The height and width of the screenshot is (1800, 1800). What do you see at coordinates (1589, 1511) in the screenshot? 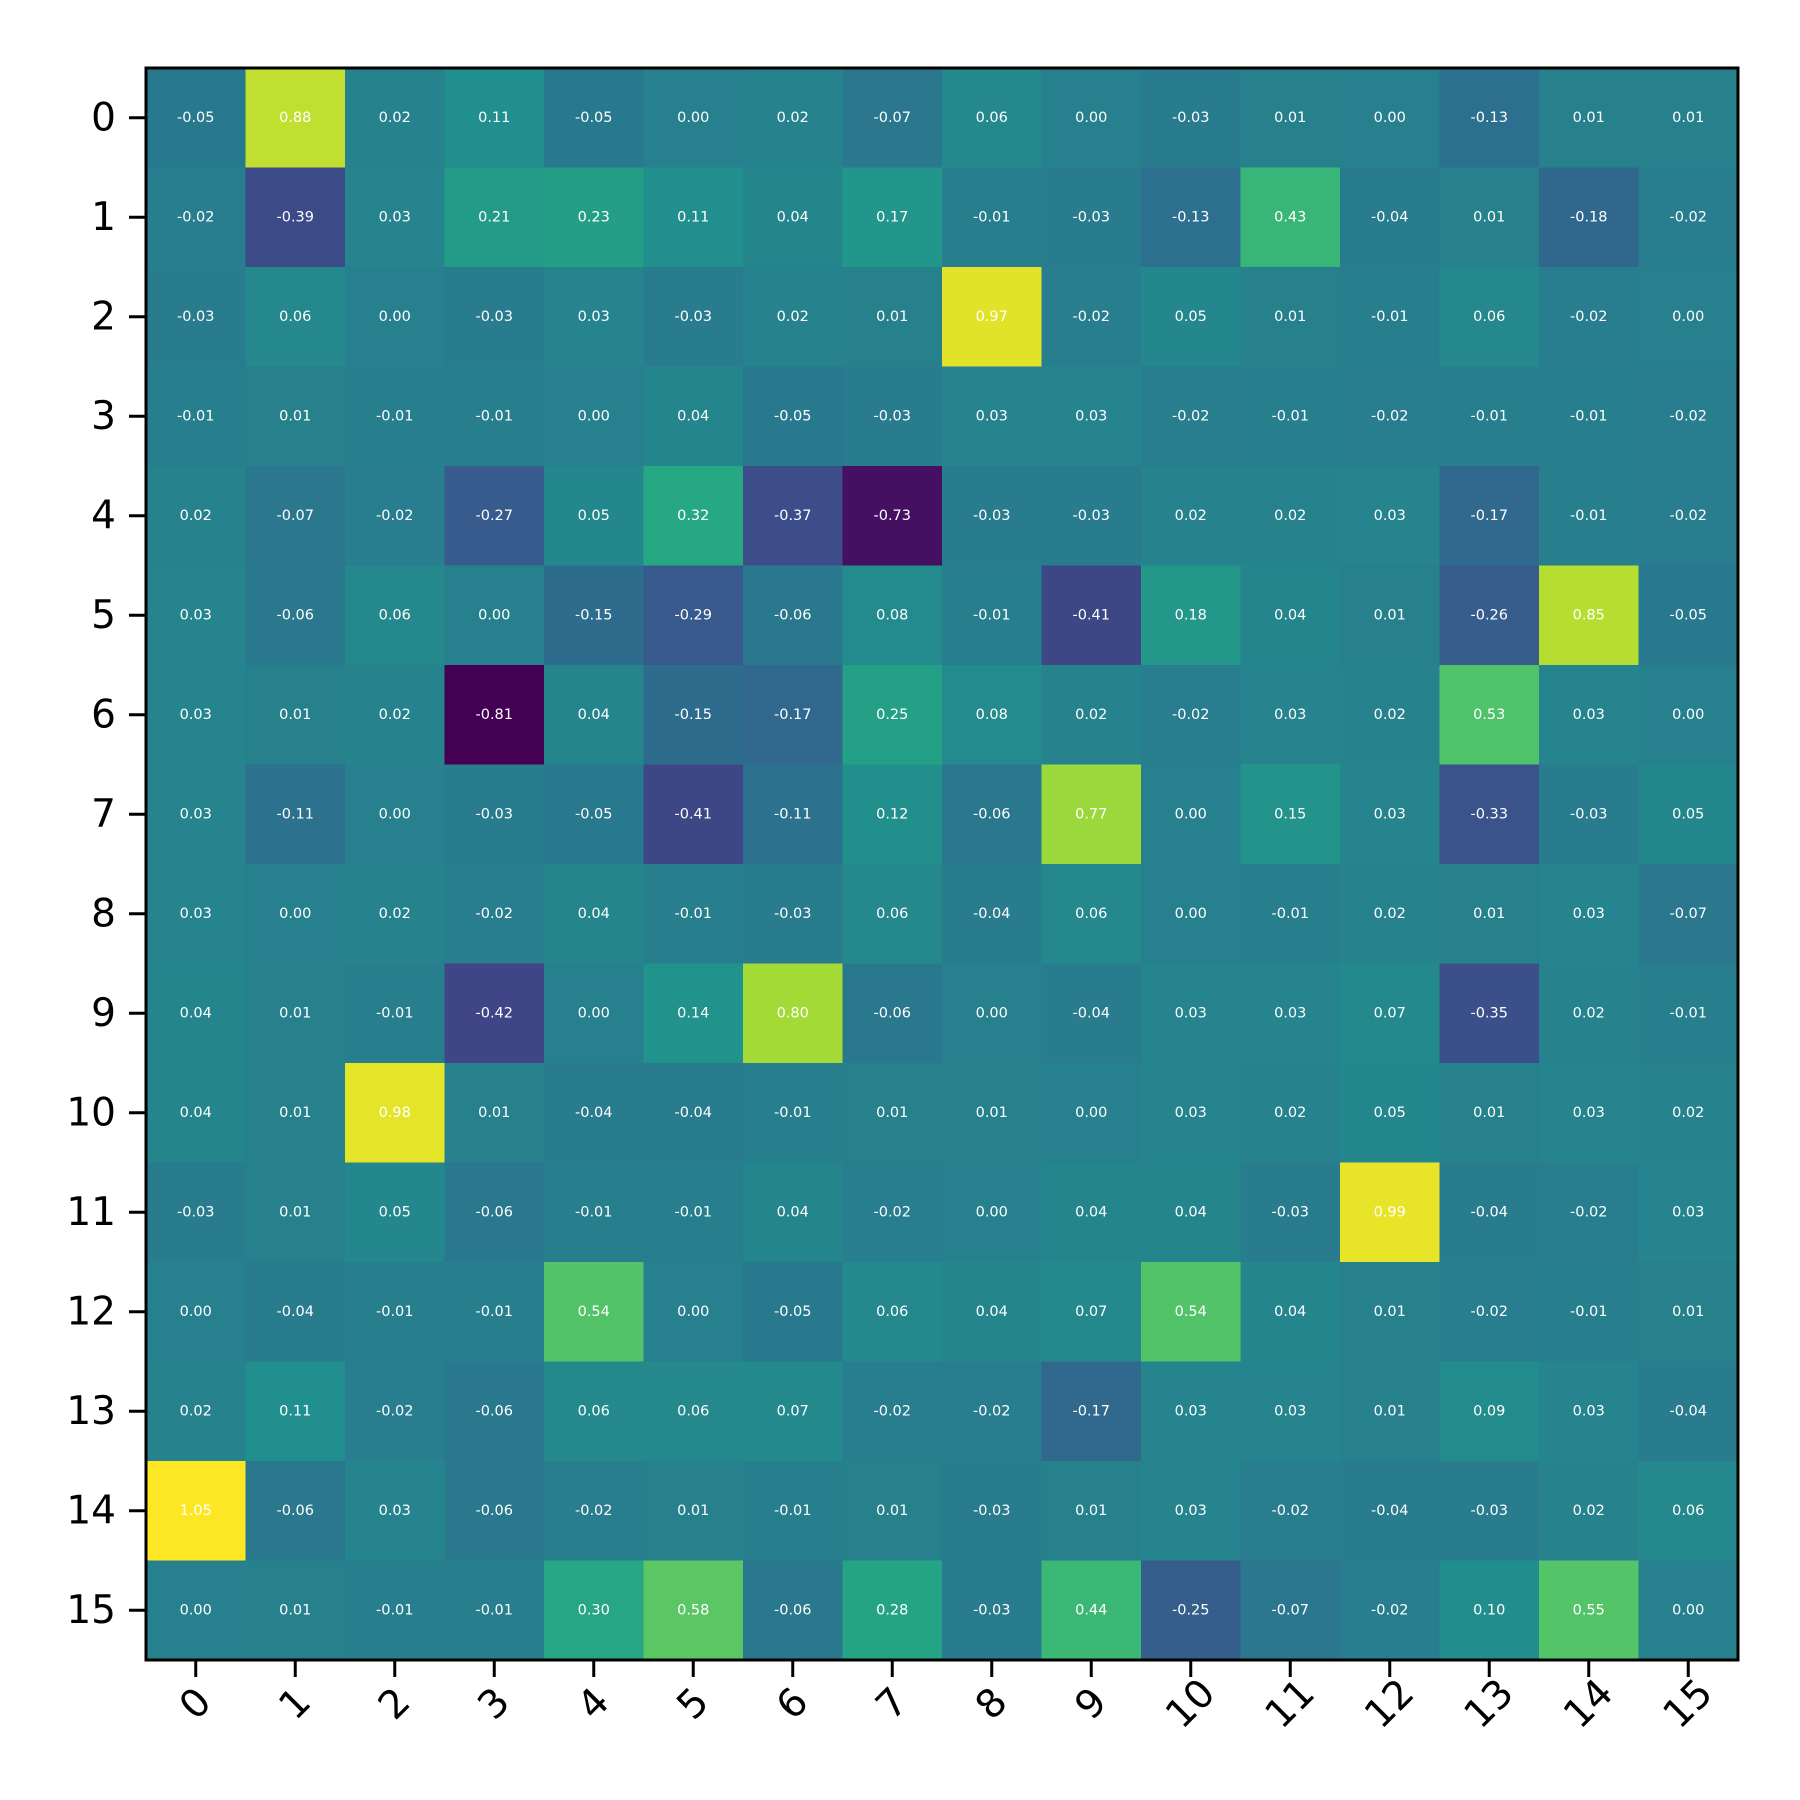
I see `cell-value-label-14-14: 0.02` at bounding box center [1589, 1511].